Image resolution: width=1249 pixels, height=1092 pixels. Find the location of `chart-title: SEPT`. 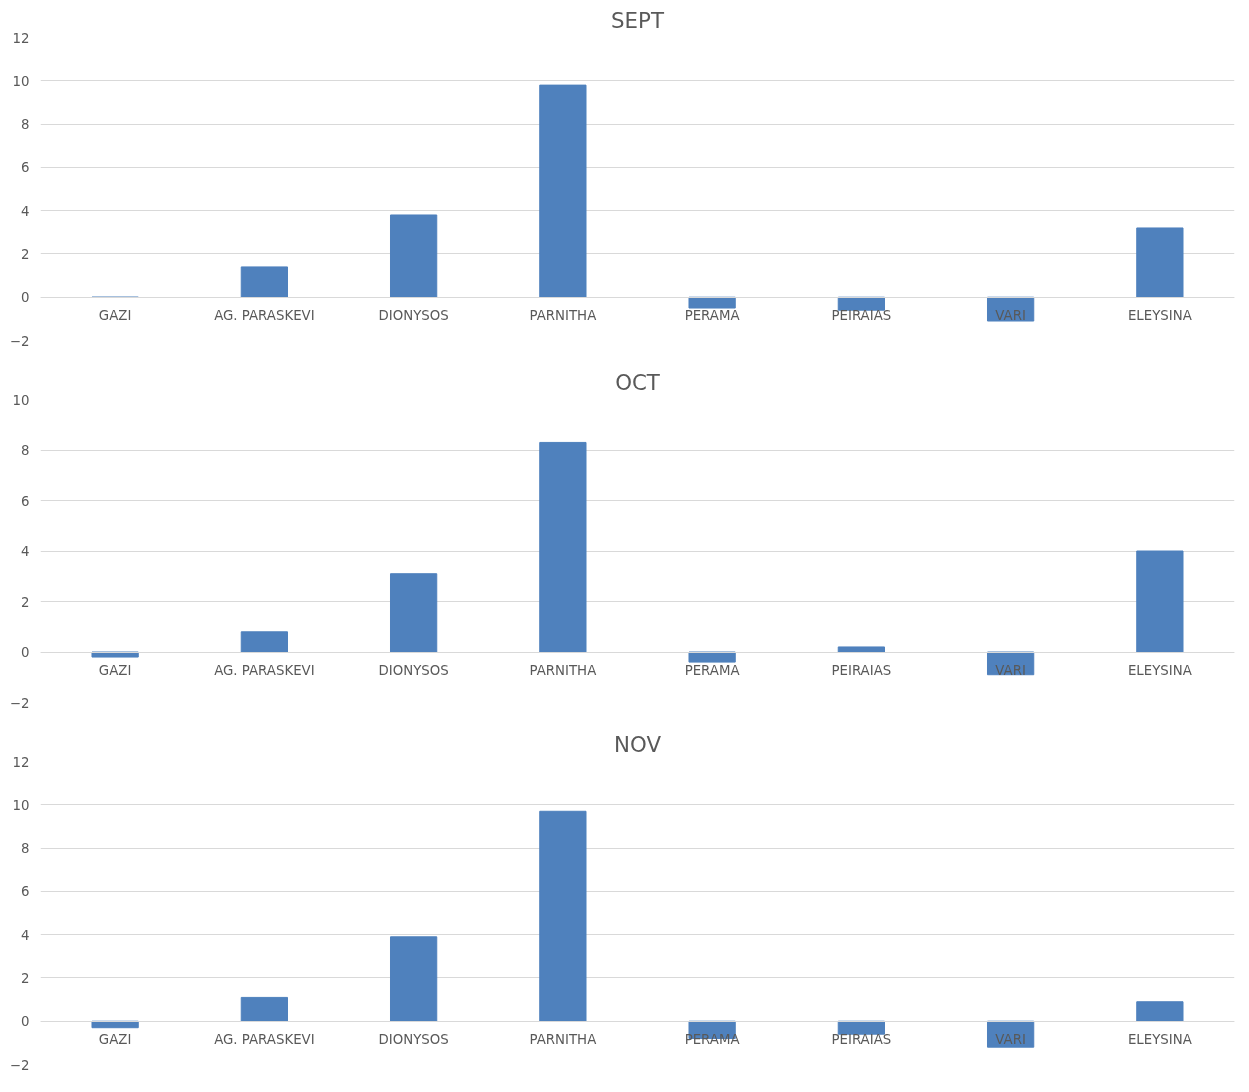

chart-title: SEPT is located at coordinates (638, 20).